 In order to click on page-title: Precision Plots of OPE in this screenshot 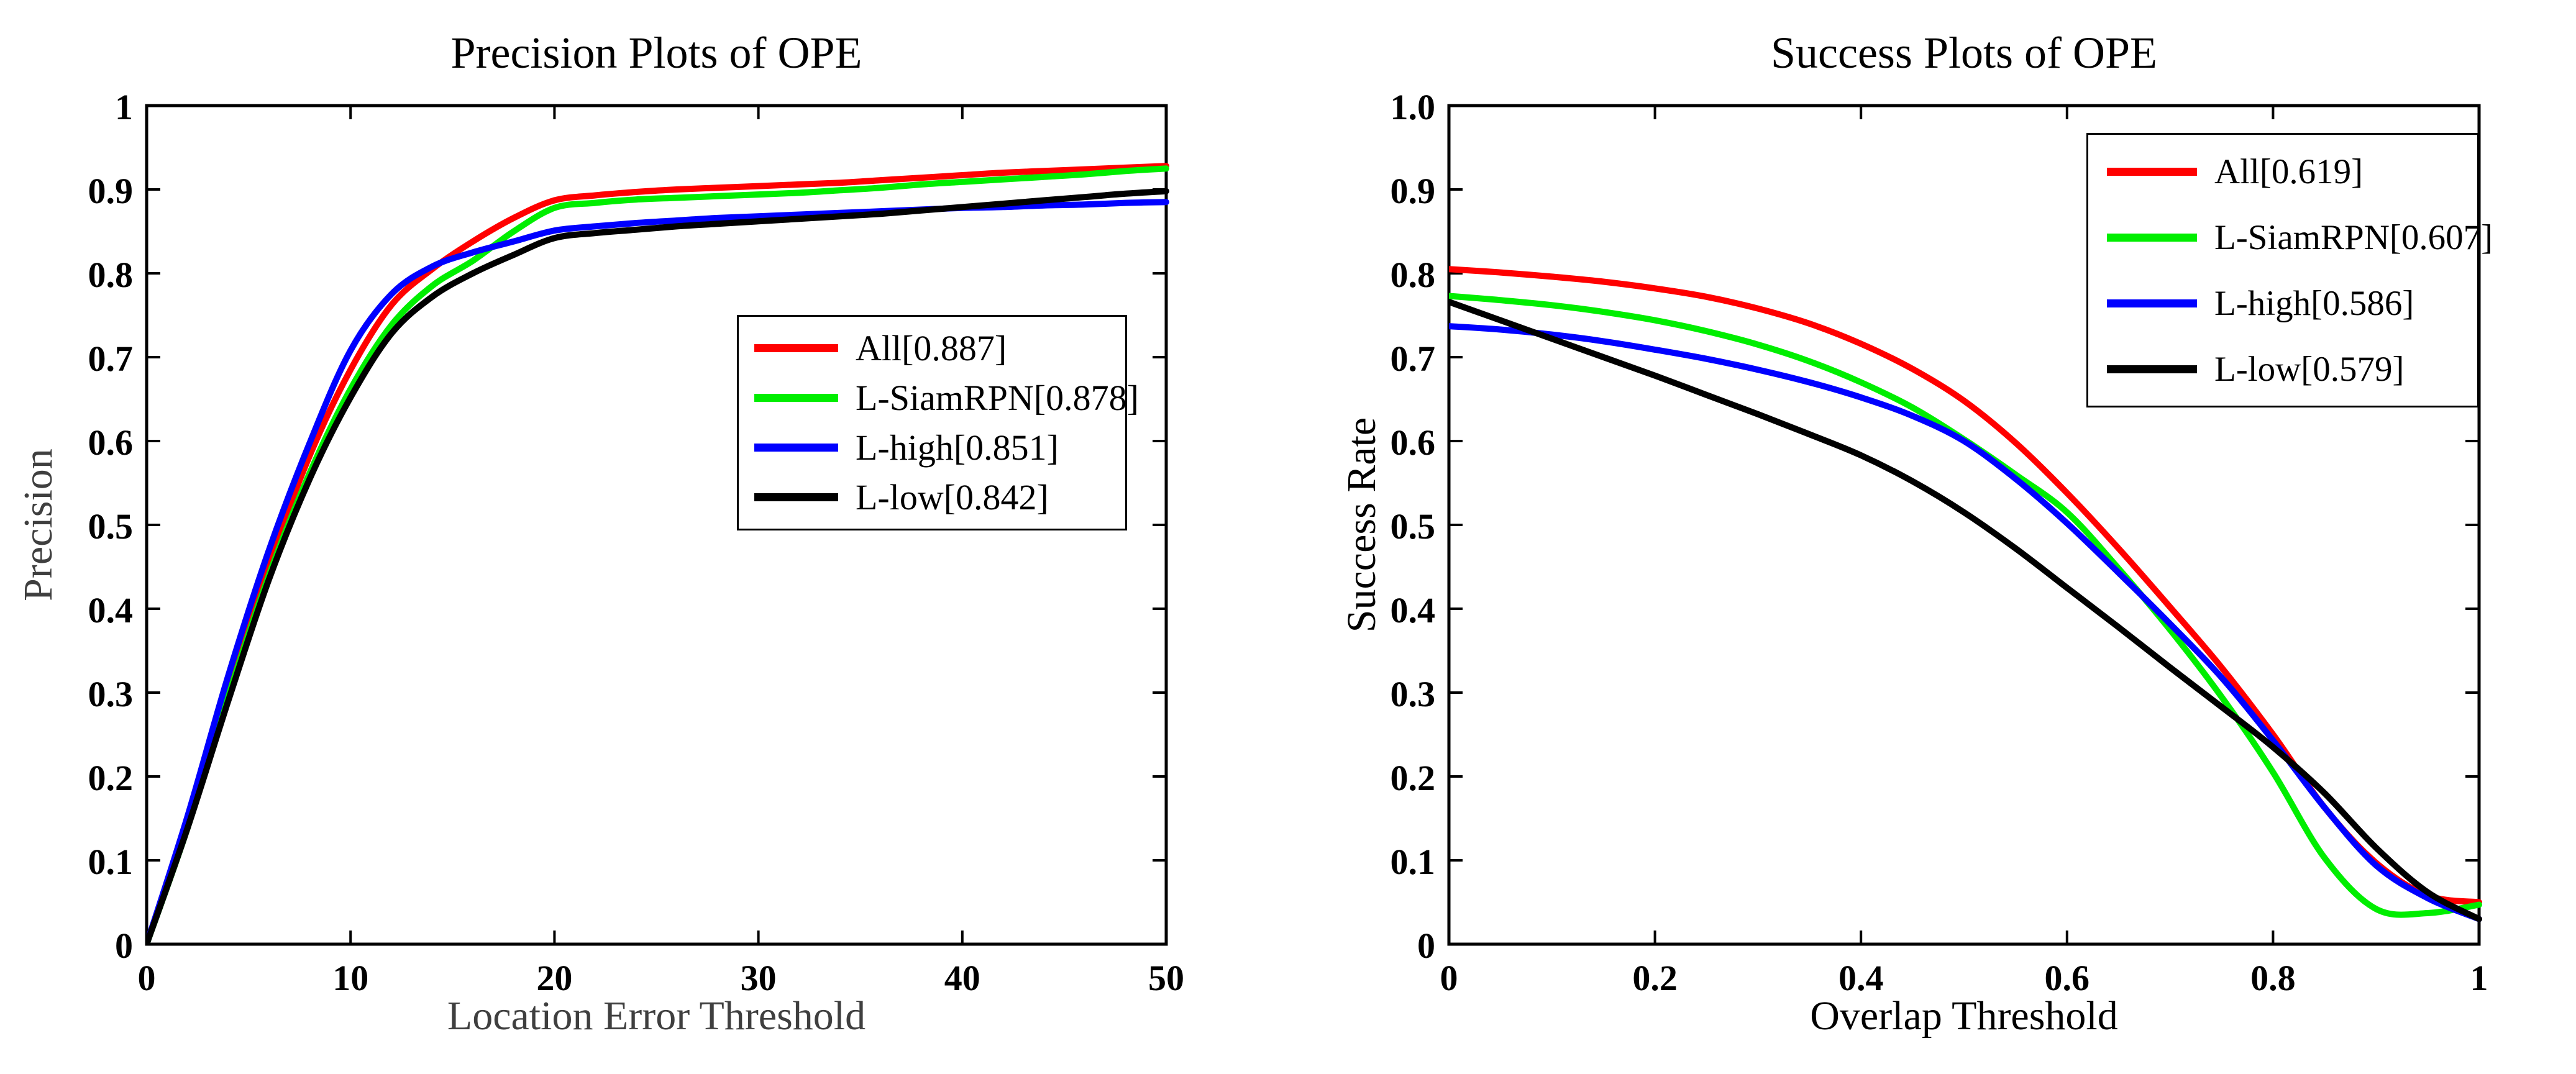, I will do `click(656, 53)`.